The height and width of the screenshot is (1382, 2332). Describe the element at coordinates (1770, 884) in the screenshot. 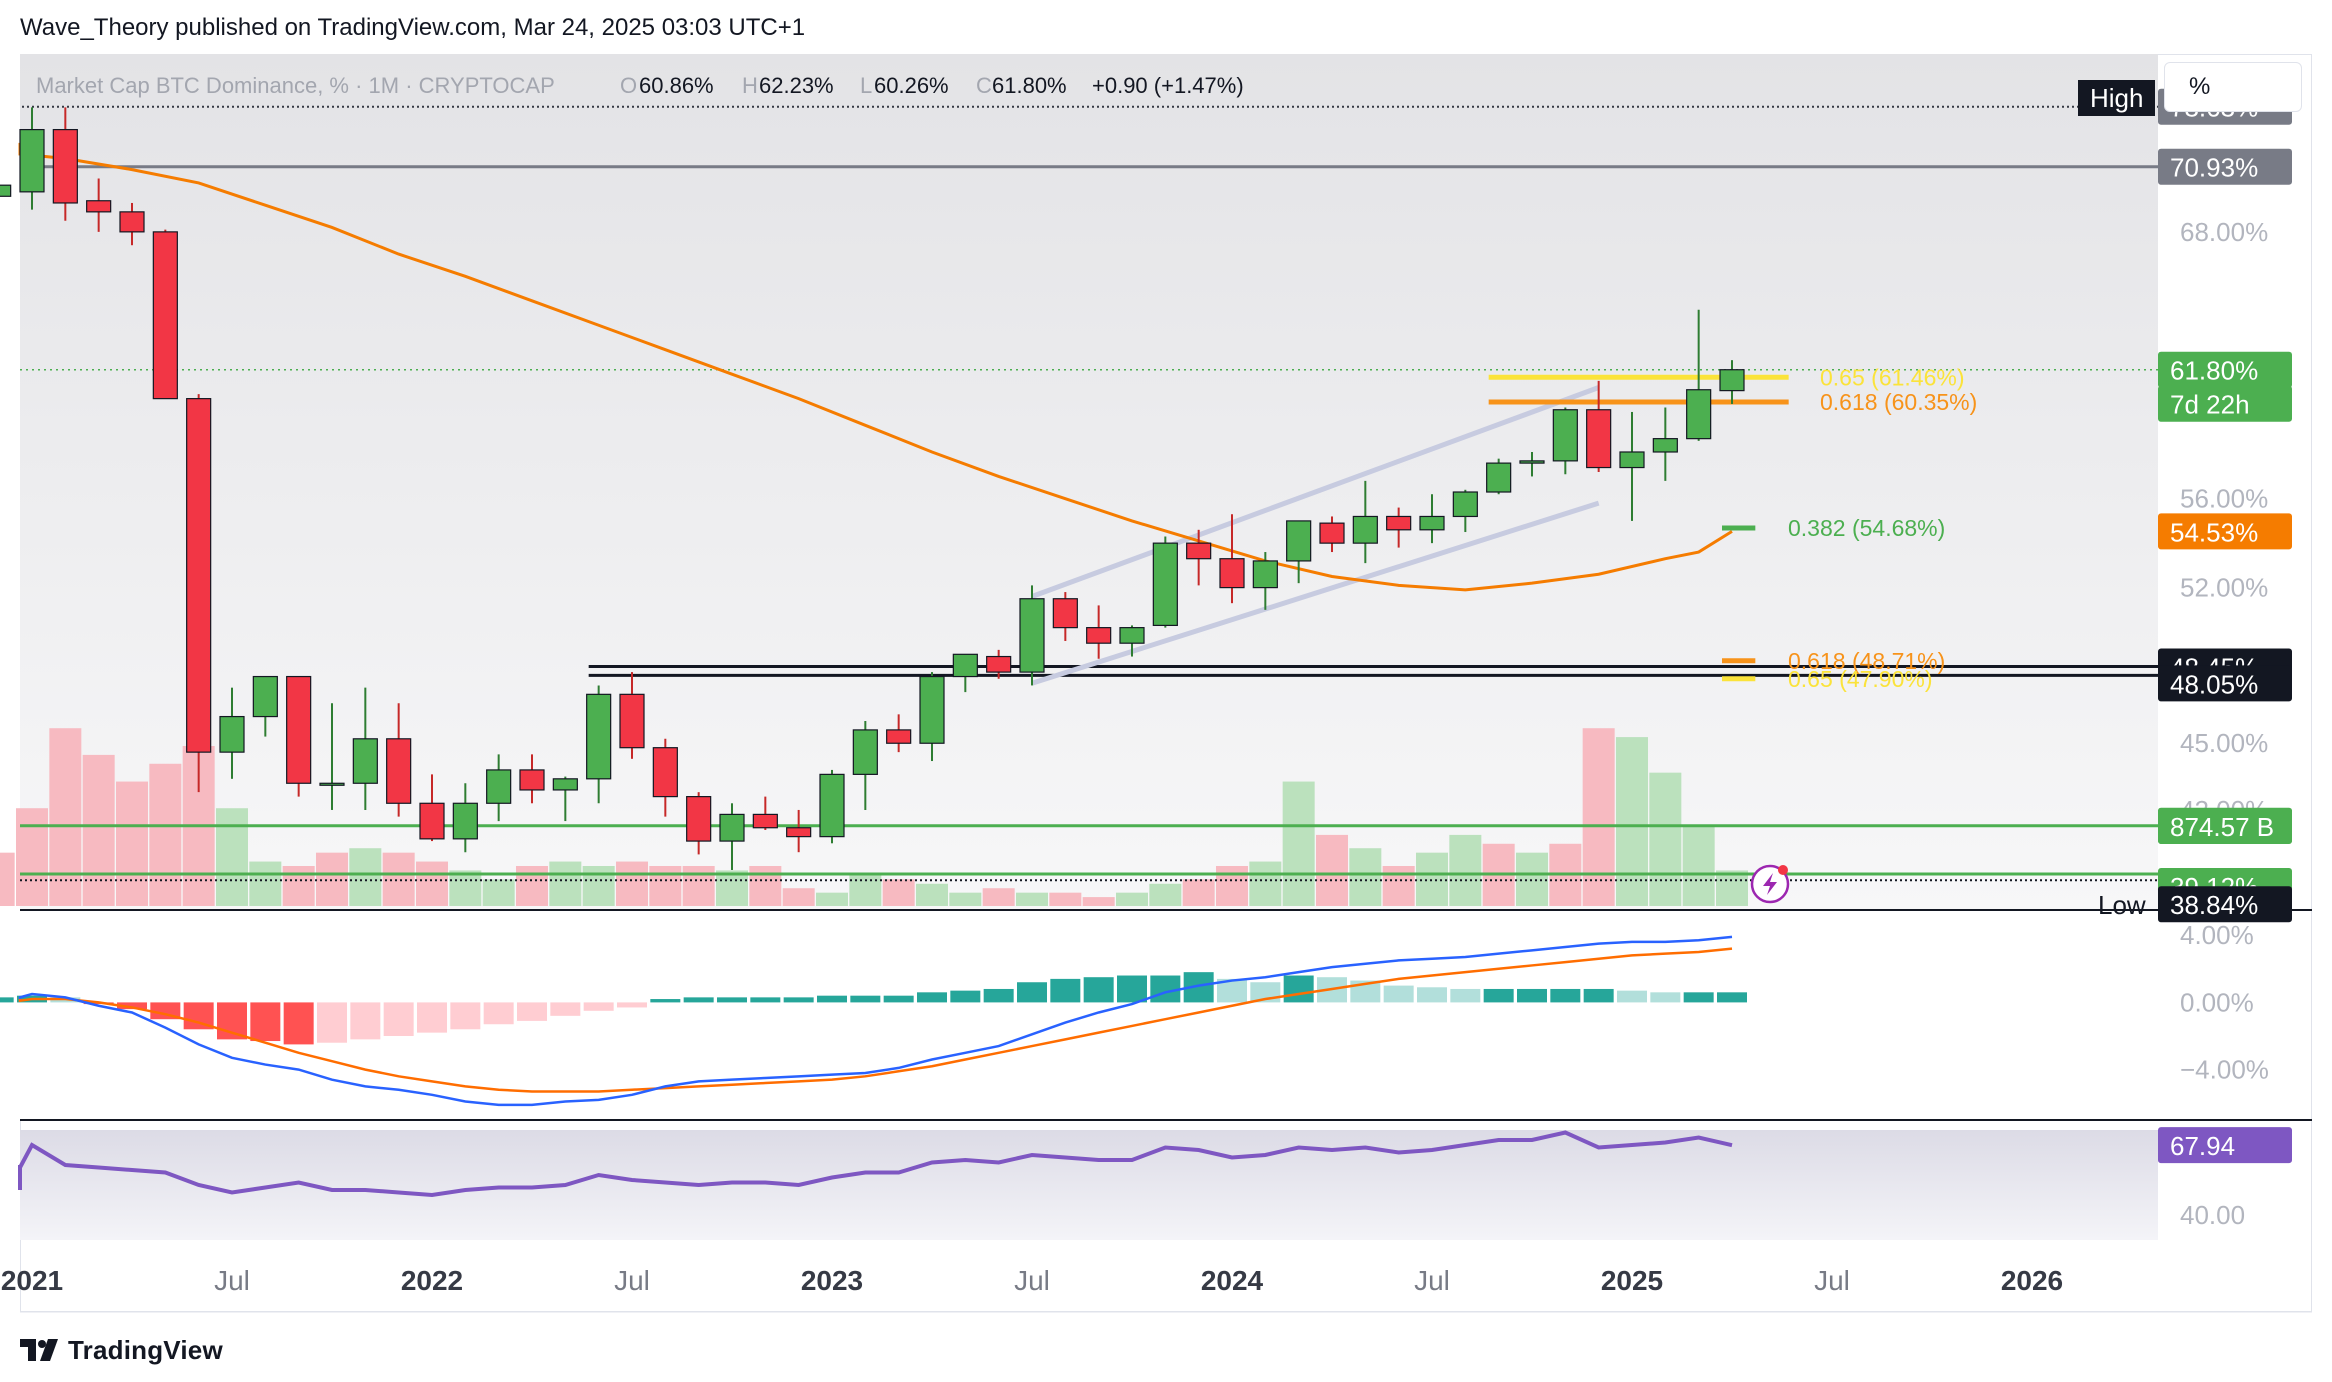

I see `lightning-bolt-icon` at that location.